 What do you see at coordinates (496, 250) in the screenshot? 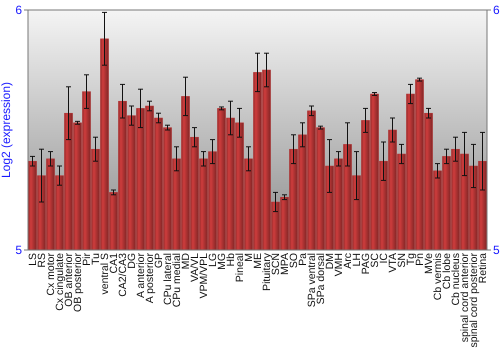
I see `y2-tick-label: 5` at bounding box center [496, 250].